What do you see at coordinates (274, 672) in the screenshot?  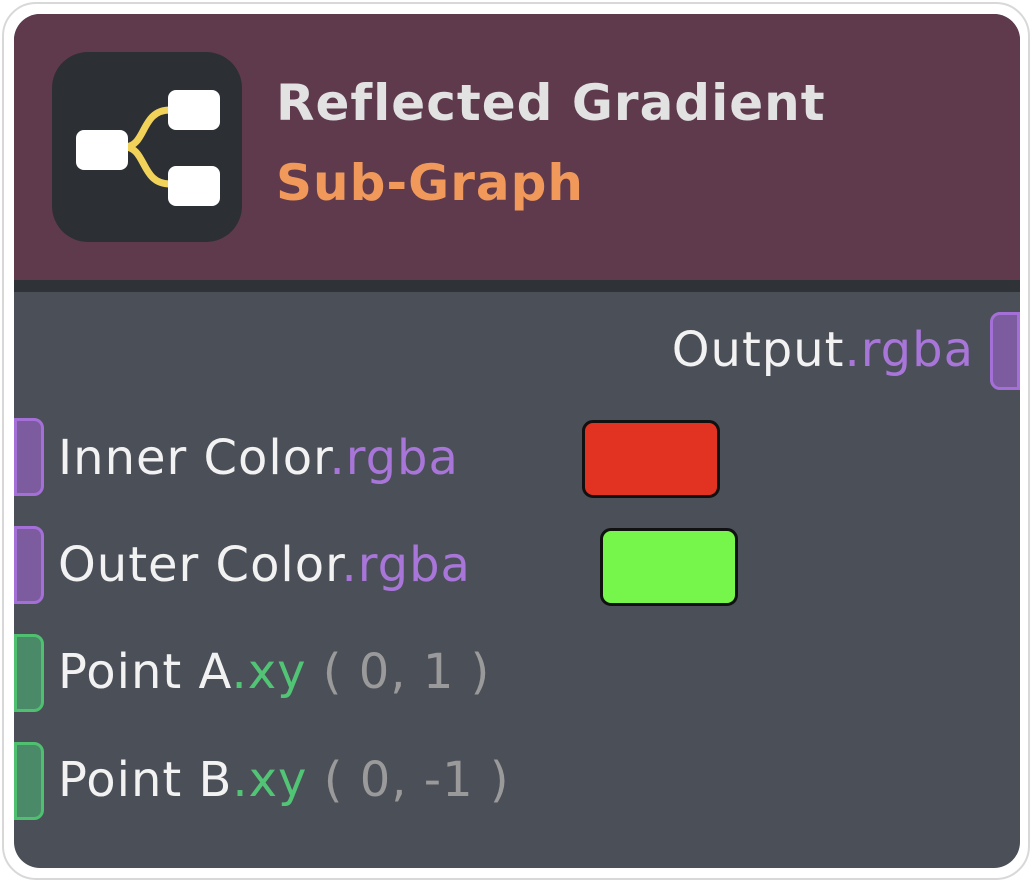 I see `point-a-label: Point A.xy ( 0, 1 )` at bounding box center [274, 672].